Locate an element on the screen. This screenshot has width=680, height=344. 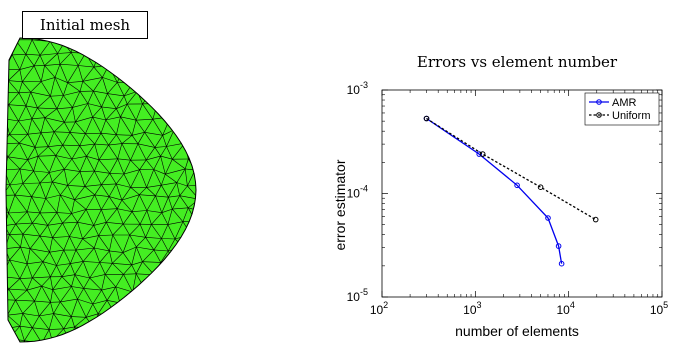
mesh-title: Initial mesh is located at coordinates (85, 25).